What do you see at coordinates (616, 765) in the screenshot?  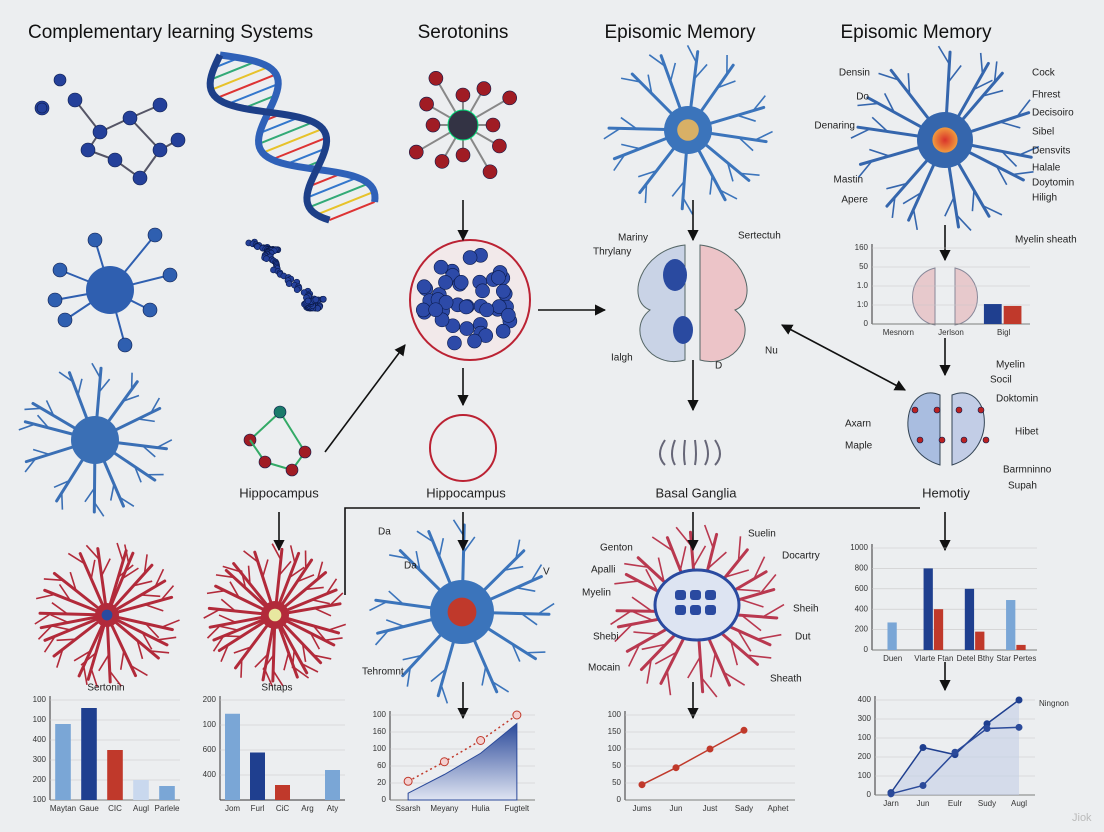 I see `y-tick-label: 50` at bounding box center [616, 765].